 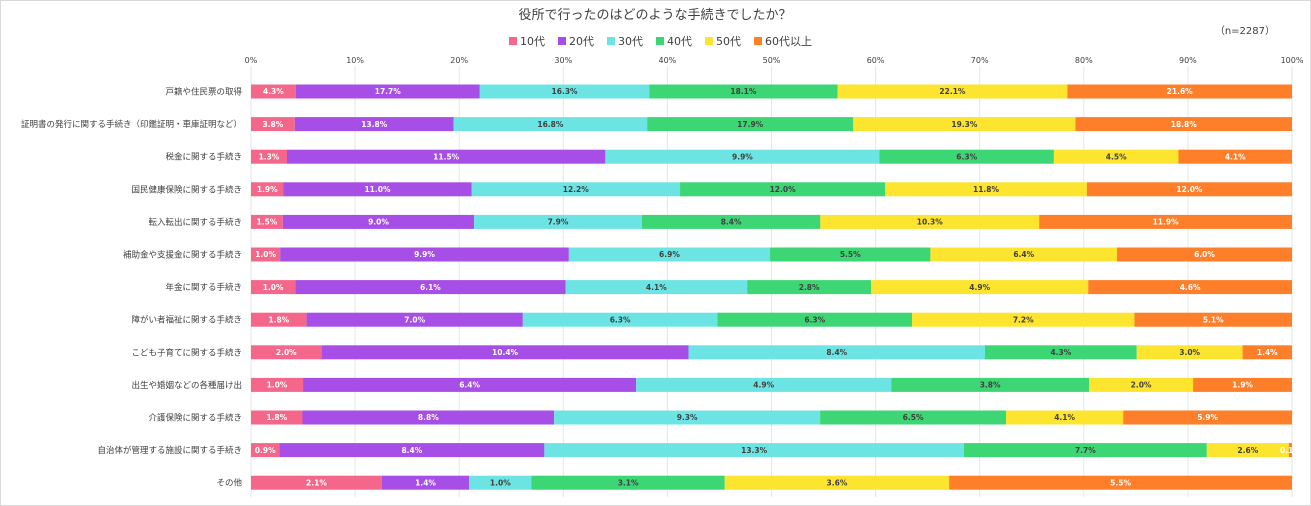 What do you see at coordinates (532, 41) in the screenshot?
I see `legend-label-1: 10代` at bounding box center [532, 41].